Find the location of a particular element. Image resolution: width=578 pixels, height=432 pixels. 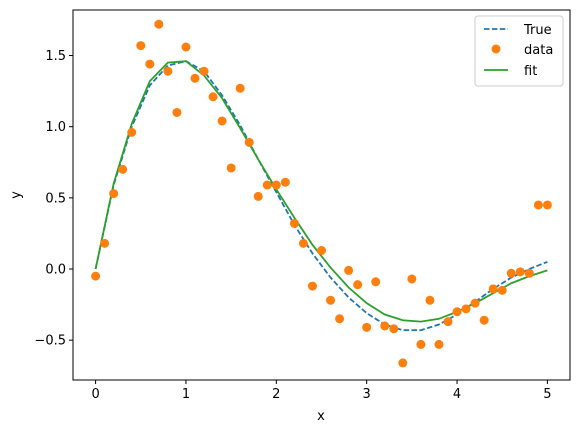

y-tick-label: 1.5 is located at coordinates (55, 56).